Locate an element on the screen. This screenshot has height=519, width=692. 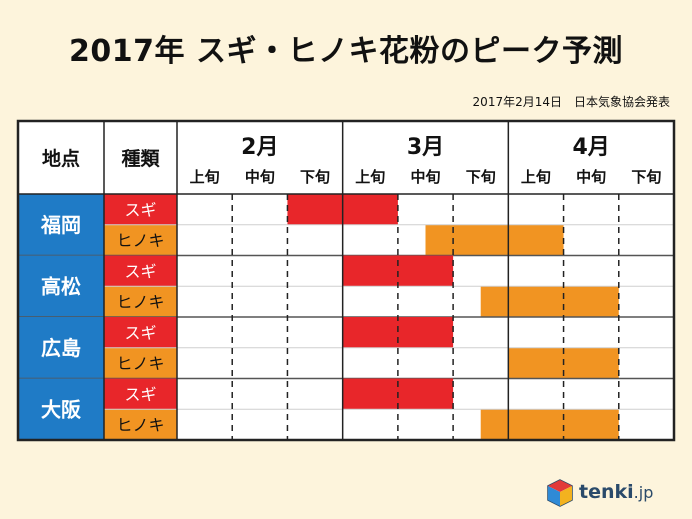
sugi-peak-bar is located at coordinates (398, 332).